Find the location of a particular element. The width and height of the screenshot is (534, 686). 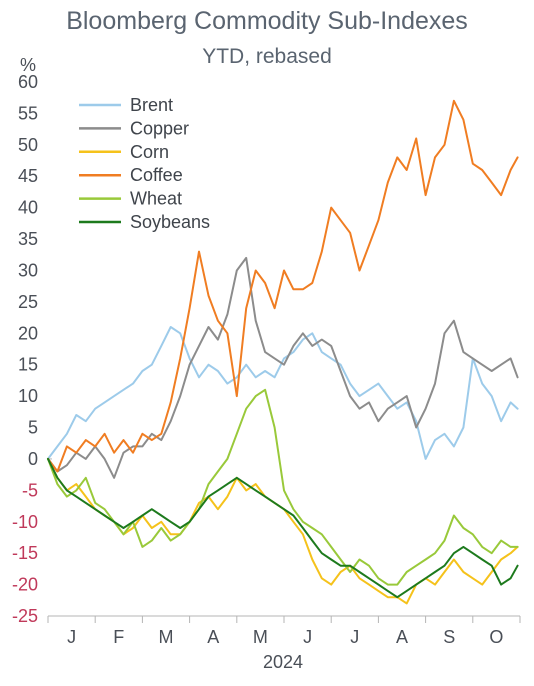

chart-title: Bloomberg Commodity Sub-Indexes is located at coordinates (267, 21).